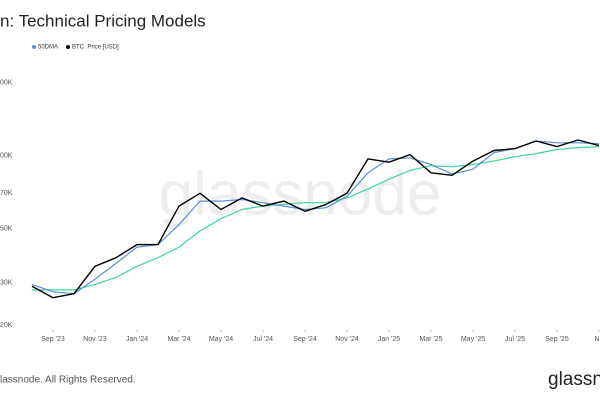 The height and width of the screenshot is (400, 600). What do you see at coordinates (95, 48) in the screenshot?
I see `legend-label: BTC: Price [USD]` at bounding box center [95, 48].